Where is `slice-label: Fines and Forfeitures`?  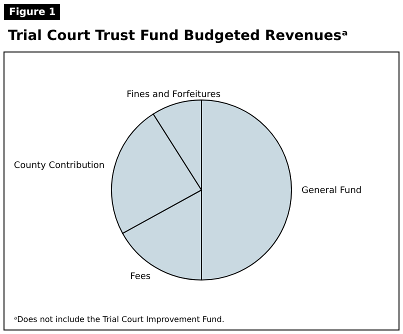
slice-label: Fines and Forfeitures is located at coordinates (173, 95).